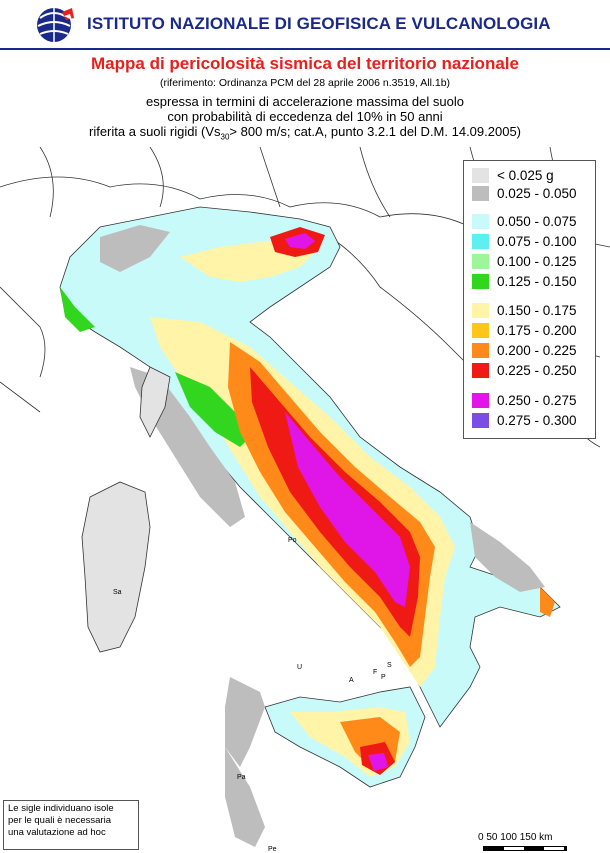 The image size is (610, 853). What do you see at coordinates (383, 677) in the screenshot?
I see `island-label-p: P` at bounding box center [383, 677].